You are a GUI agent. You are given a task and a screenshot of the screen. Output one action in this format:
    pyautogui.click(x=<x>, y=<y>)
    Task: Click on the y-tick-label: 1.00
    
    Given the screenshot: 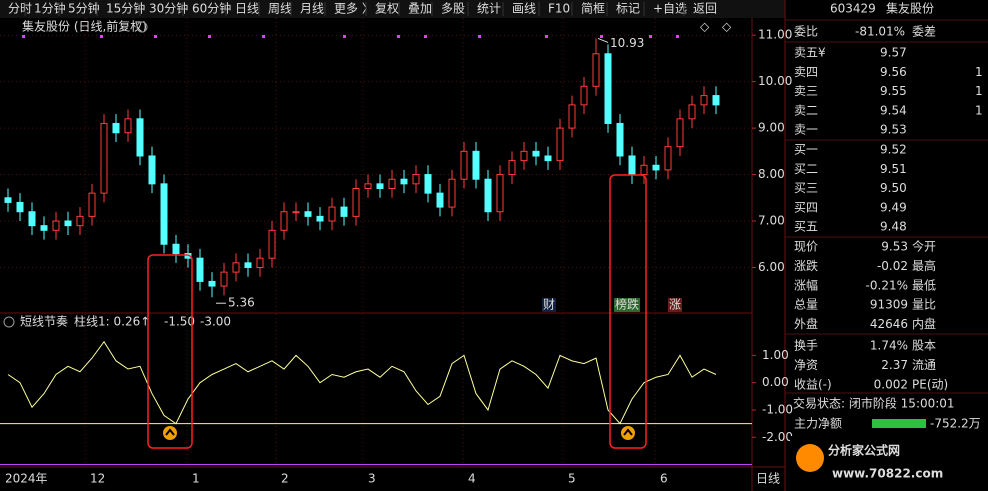 What is the action you would take?
    pyautogui.click(x=775, y=355)
    